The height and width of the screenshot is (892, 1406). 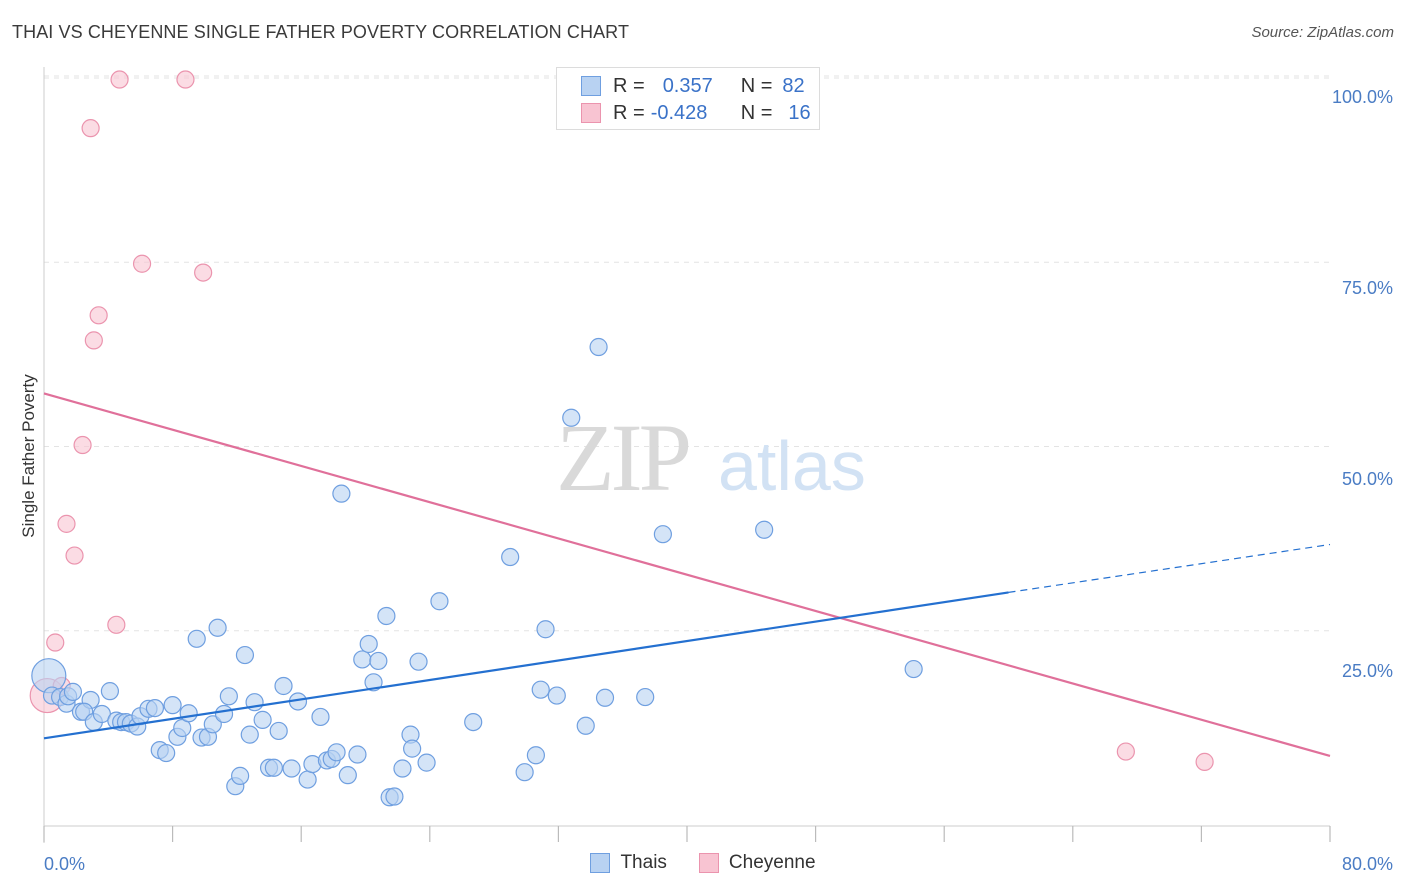 What do you see at coordinates (28, 456) in the screenshot?
I see `y-axis-label: Single Father Poverty` at bounding box center [28, 456].